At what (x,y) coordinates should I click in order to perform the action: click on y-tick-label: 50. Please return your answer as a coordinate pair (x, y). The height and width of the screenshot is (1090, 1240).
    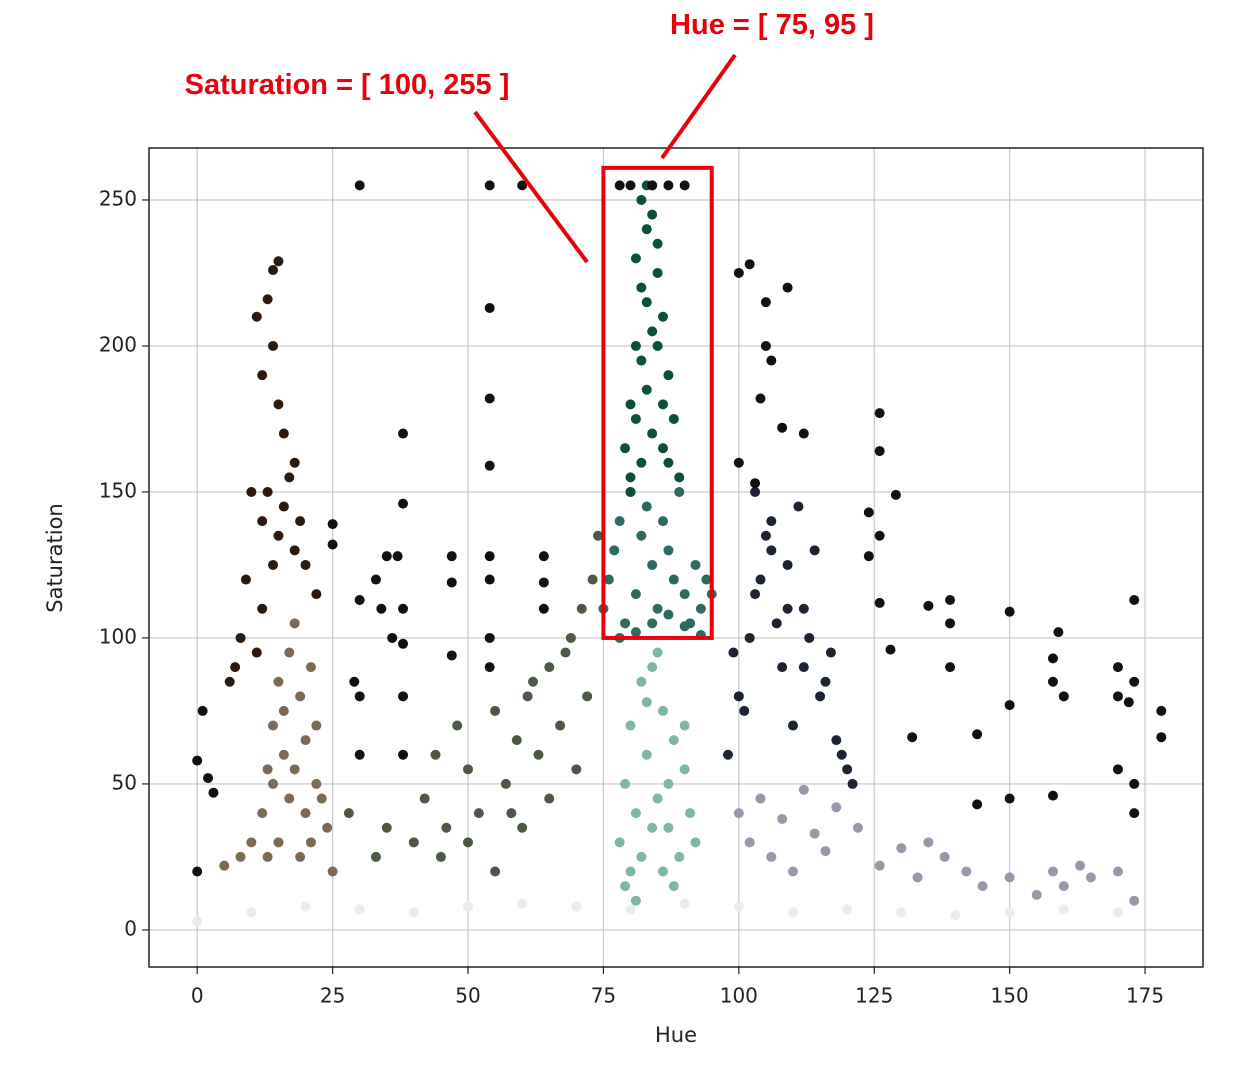
    Looking at the image, I should click on (124, 782).